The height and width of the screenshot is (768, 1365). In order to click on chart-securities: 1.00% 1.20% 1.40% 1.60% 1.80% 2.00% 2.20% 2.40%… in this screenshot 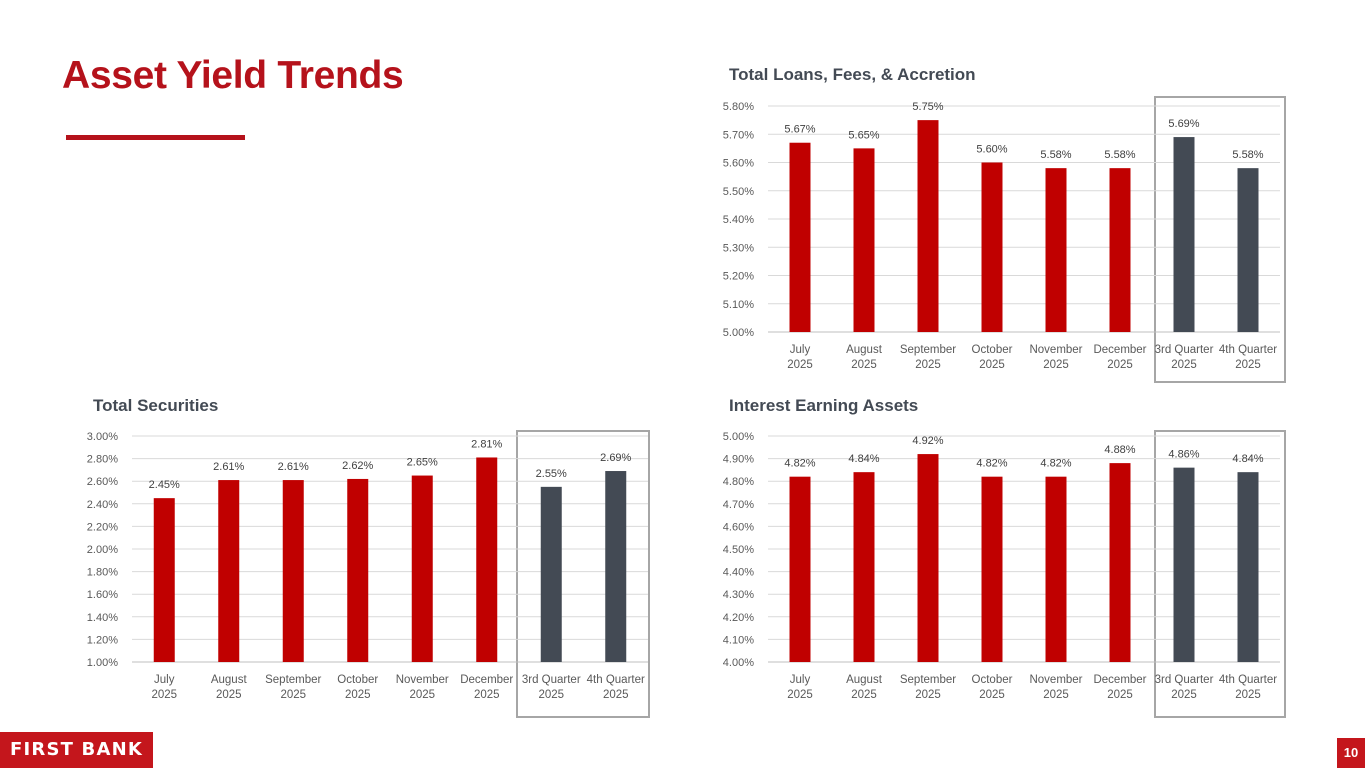, I will do `click(367, 566)`.